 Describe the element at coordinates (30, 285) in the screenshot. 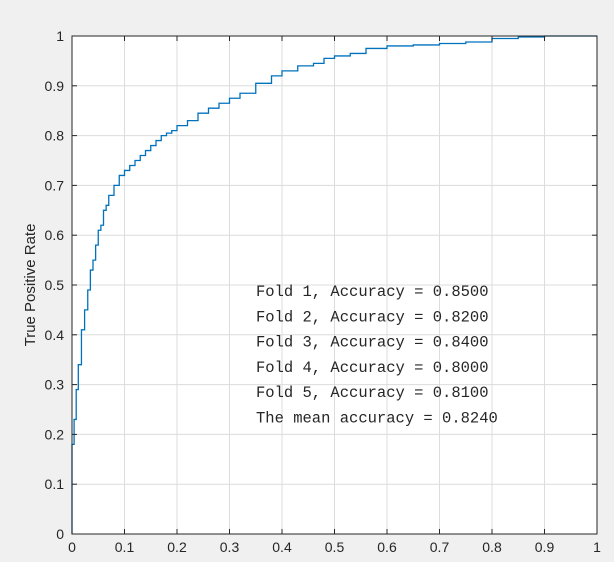

I see `y-axis-label: True Positive Rate` at that location.